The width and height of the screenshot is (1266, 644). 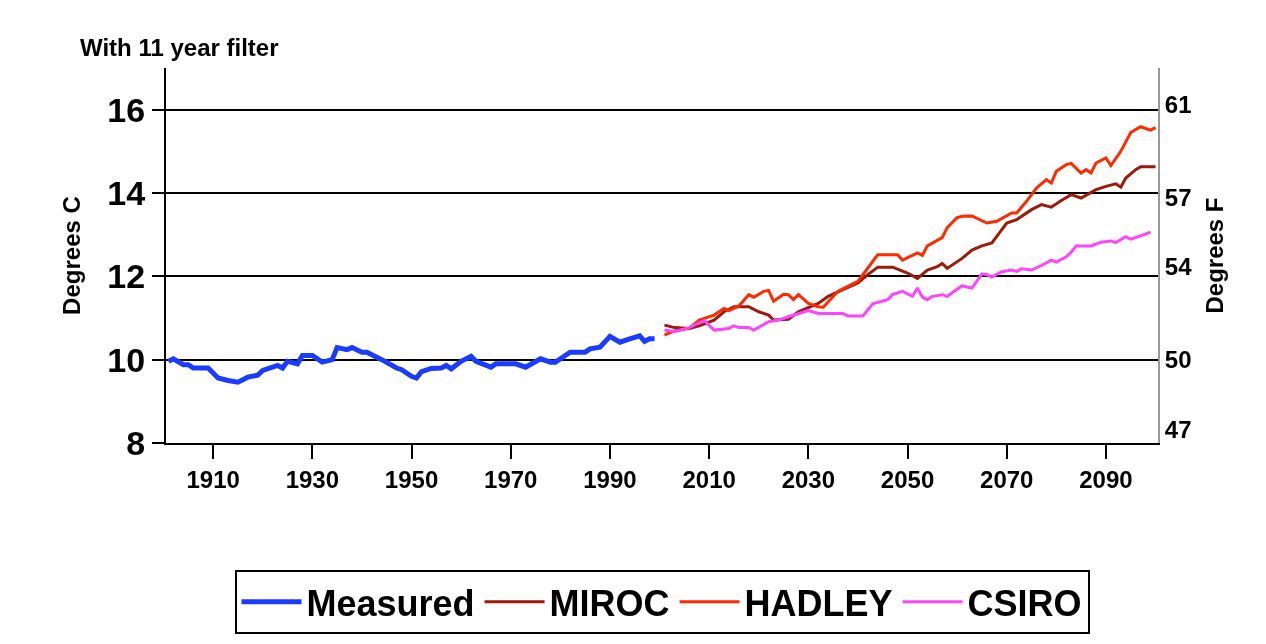 What do you see at coordinates (709, 479) in the screenshot?
I see `x-tick-label: 2010` at bounding box center [709, 479].